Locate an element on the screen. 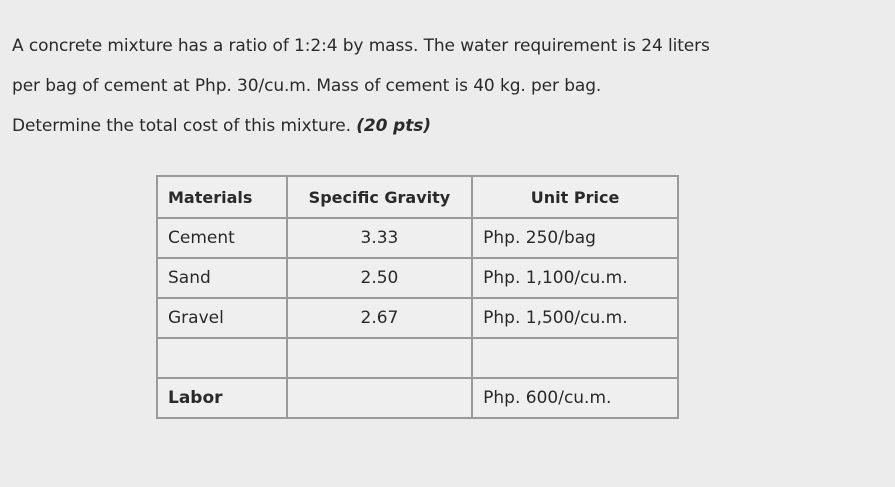 Image resolution: width=895 pixels, height=487 pixels. table-row: Labor Php. 600/cu.m. is located at coordinates (417, 398).